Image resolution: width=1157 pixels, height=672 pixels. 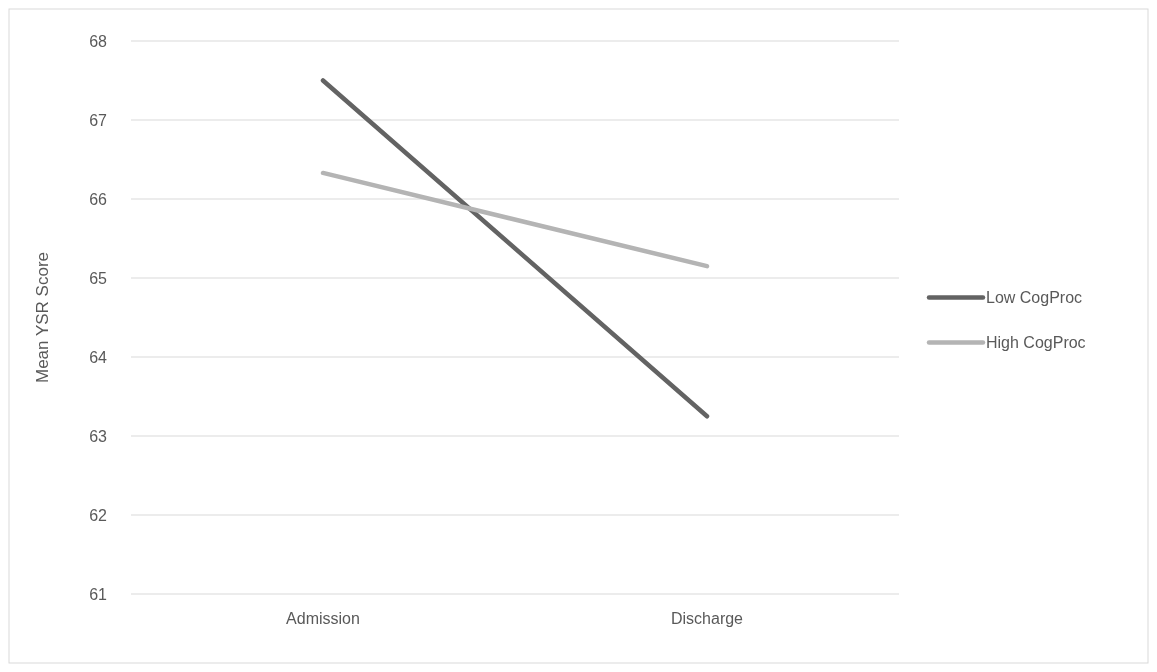 What do you see at coordinates (98, 41) in the screenshot?
I see `y-tick-label: 68` at bounding box center [98, 41].